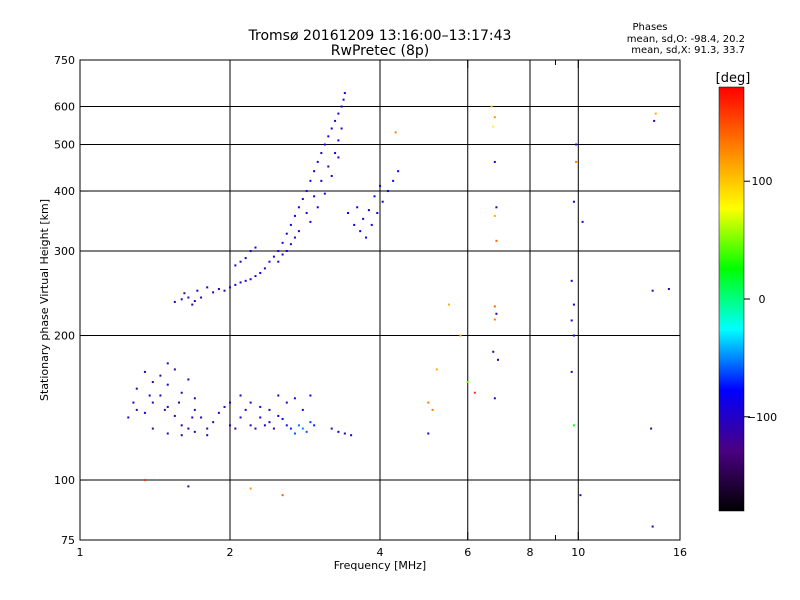 This screenshot has width=800, height=600. I want to click on phase-mean-o: mean, sd,O: -98.4, 20.2, so click(686, 39).